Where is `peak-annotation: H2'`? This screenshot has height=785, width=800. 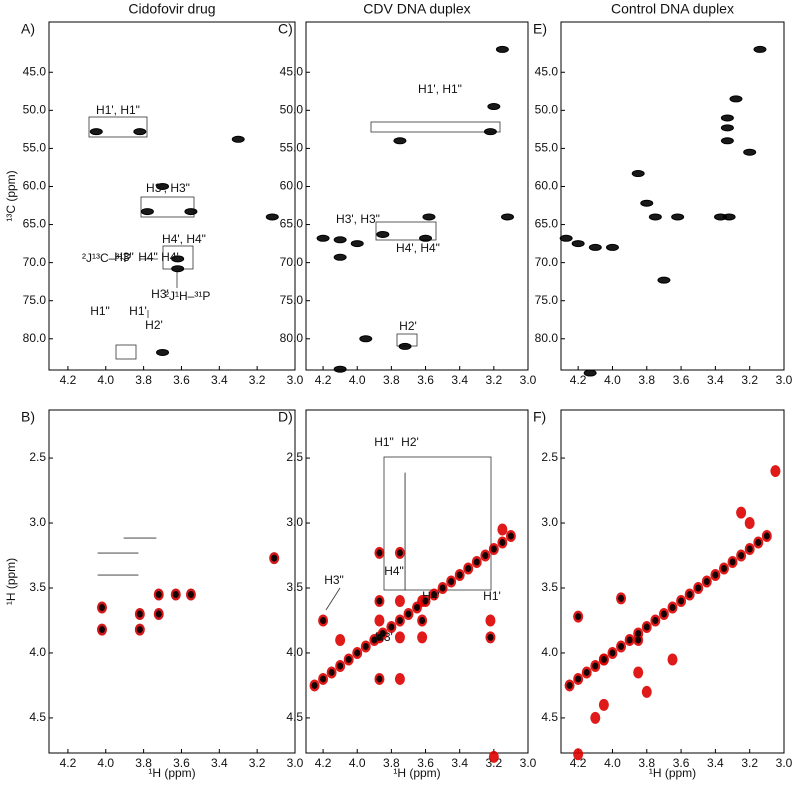 peak-annotation: H2' is located at coordinates (408, 326).